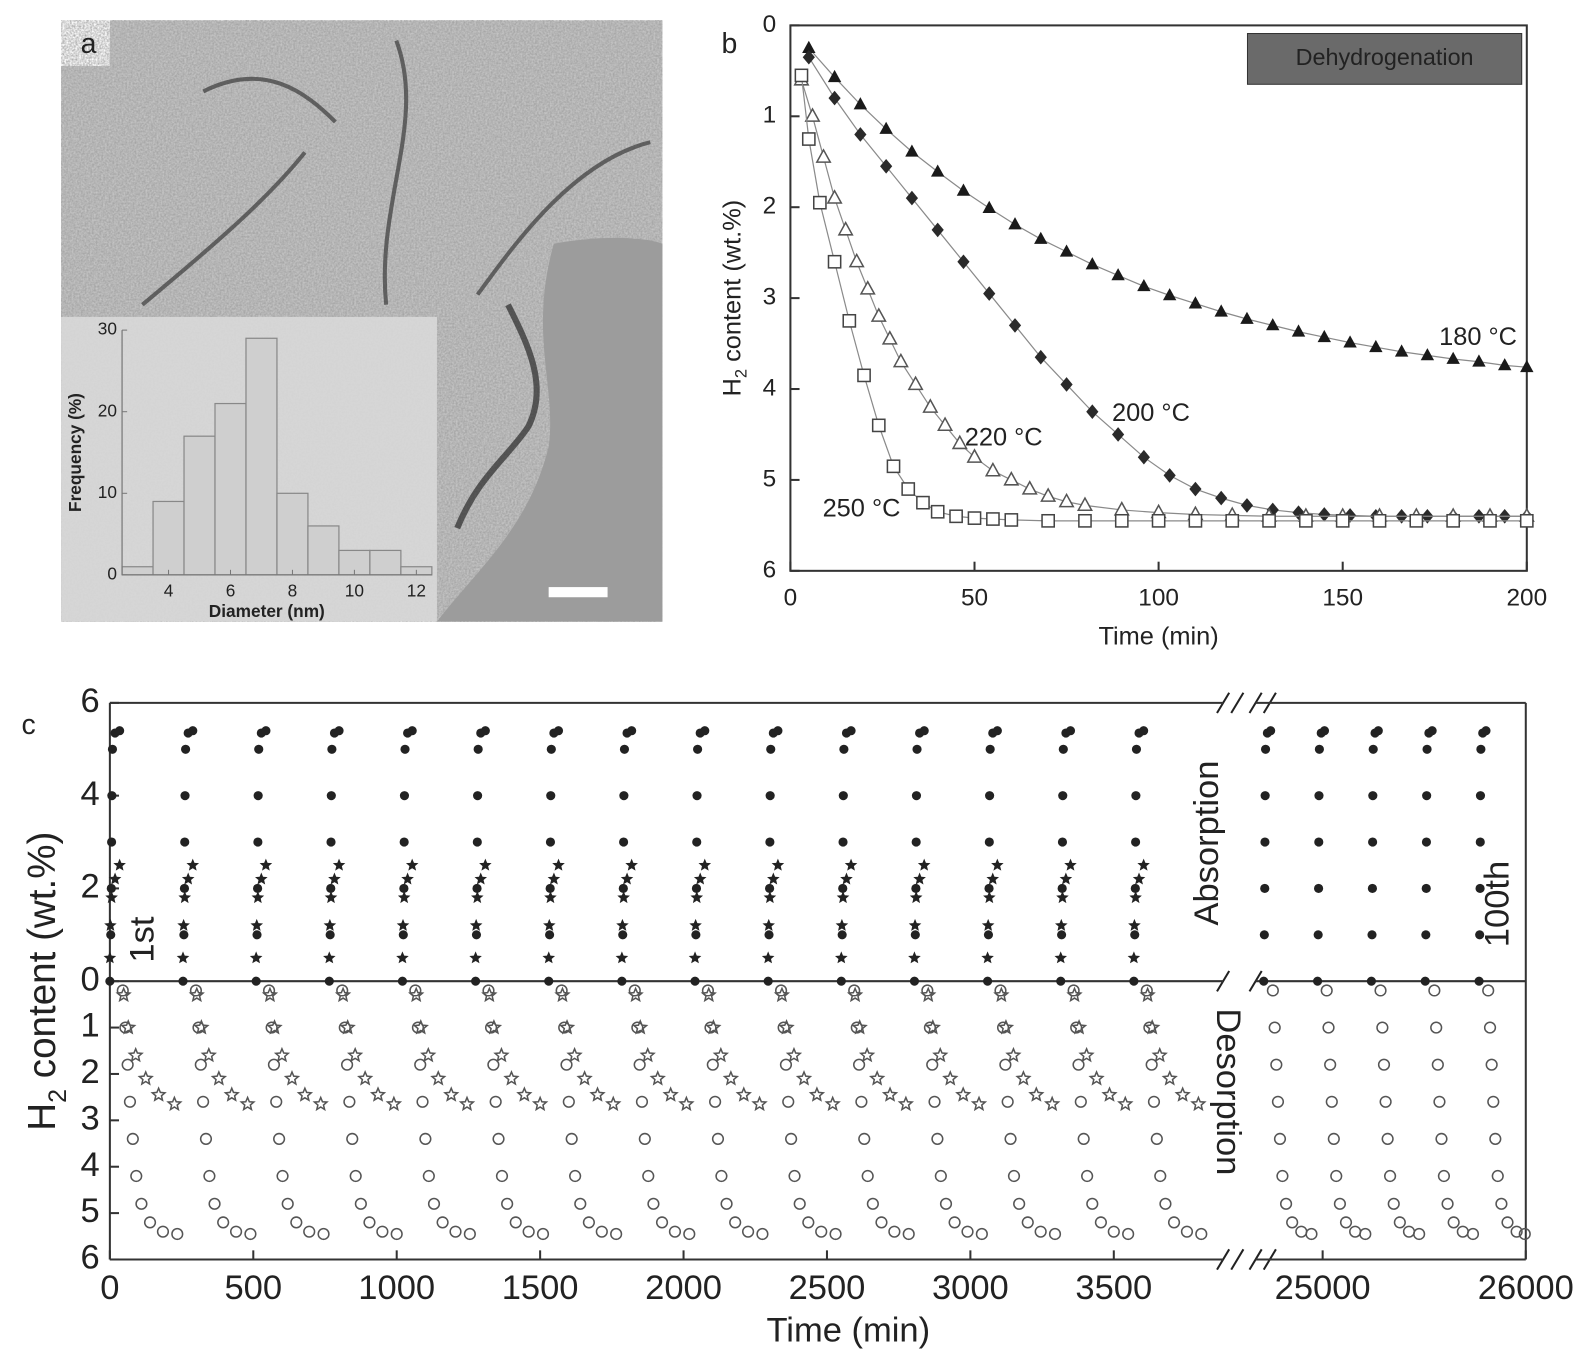 The image size is (1593, 1357). What do you see at coordinates (848, 1331) in the screenshot?
I see `axis-label: Time (min)` at bounding box center [848, 1331].